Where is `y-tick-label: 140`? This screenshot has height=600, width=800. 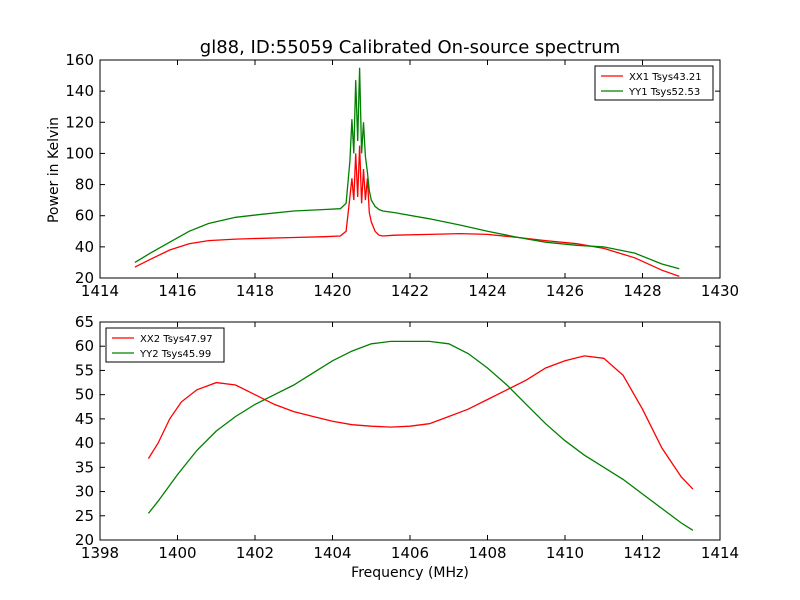
y-tick-label: 140 is located at coordinates (79, 91).